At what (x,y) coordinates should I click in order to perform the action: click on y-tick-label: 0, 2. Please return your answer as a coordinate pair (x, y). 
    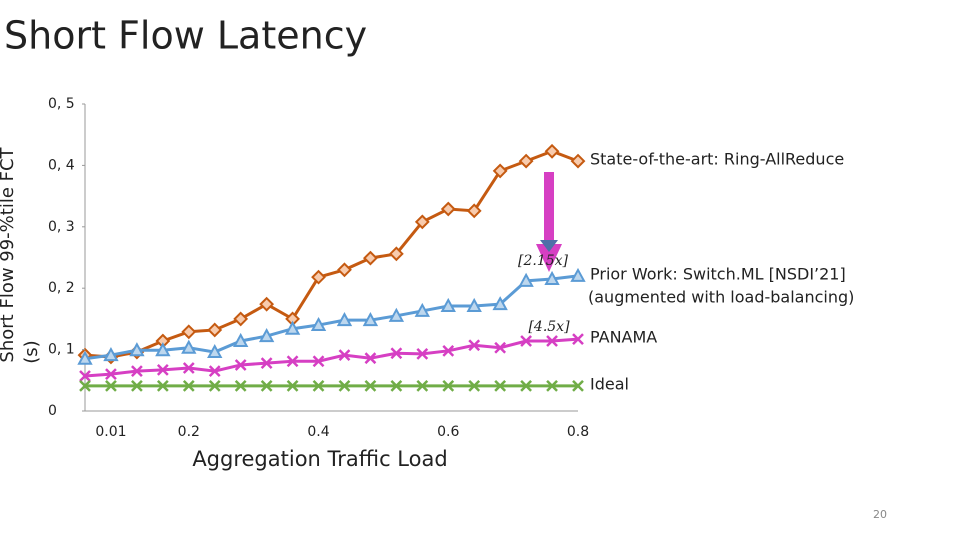
    Looking at the image, I should click on (61, 288).